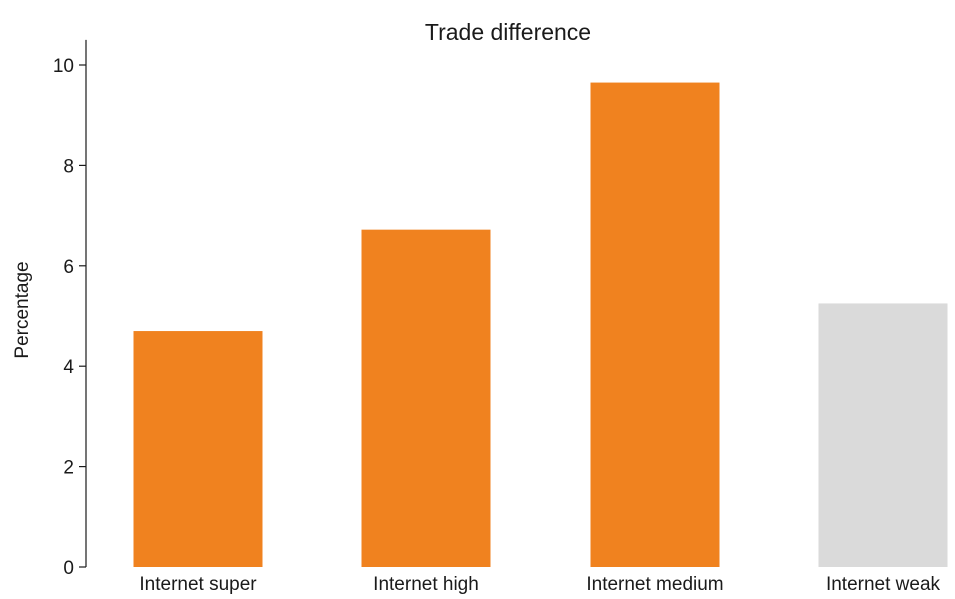 The width and height of the screenshot is (955, 599). Describe the element at coordinates (69, 317) in the screenshot. I see `y-axis-ticks: 0 2 4 6 8 10` at that location.